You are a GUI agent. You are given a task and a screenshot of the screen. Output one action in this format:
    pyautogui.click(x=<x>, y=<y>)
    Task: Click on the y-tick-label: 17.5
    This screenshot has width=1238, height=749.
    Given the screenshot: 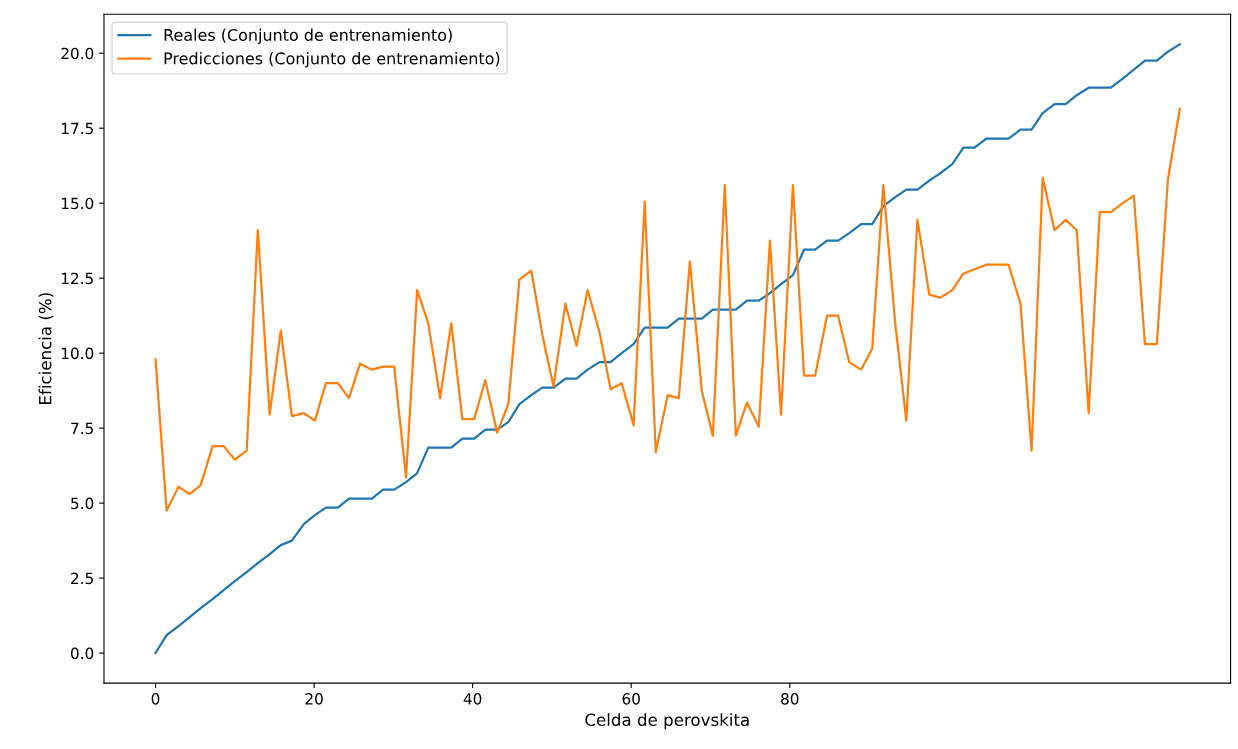 What is the action you would take?
    pyautogui.click(x=77, y=128)
    